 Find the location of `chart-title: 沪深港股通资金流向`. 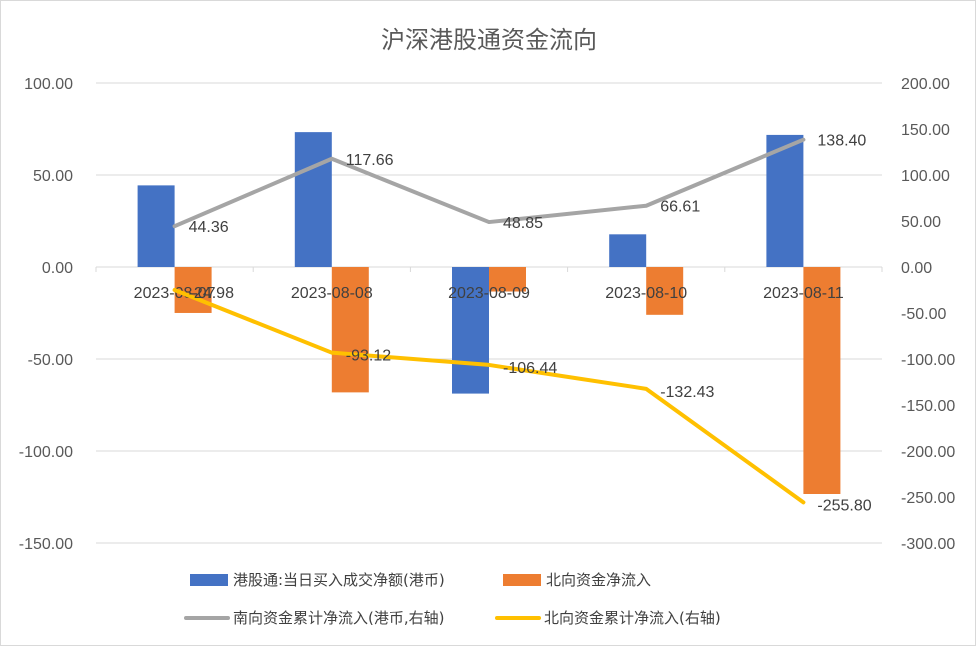

chart-title: 沪深港股通资金流向 is located at coordinates (489, 40).